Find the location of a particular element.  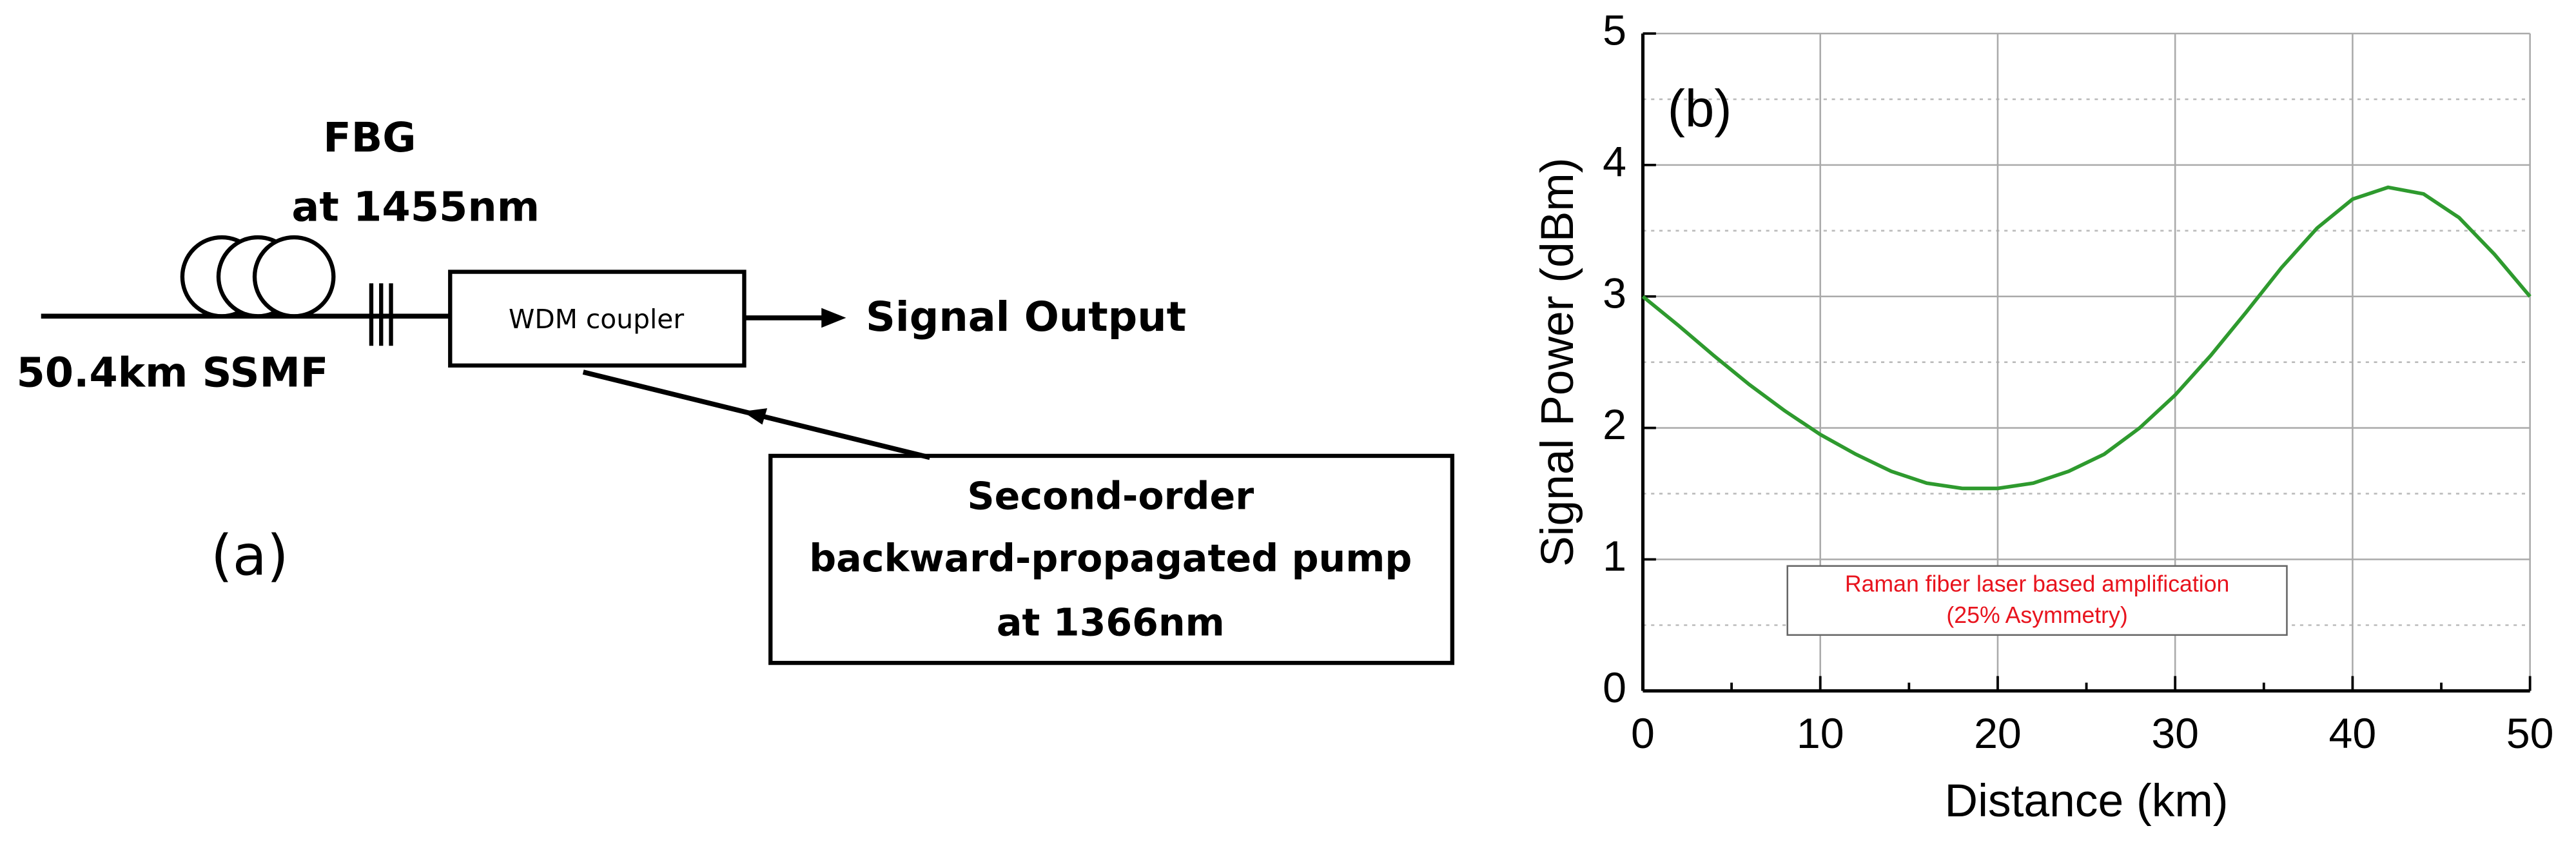

fiber-label: 50.4km SSMF is located at coordinates (172, 373).